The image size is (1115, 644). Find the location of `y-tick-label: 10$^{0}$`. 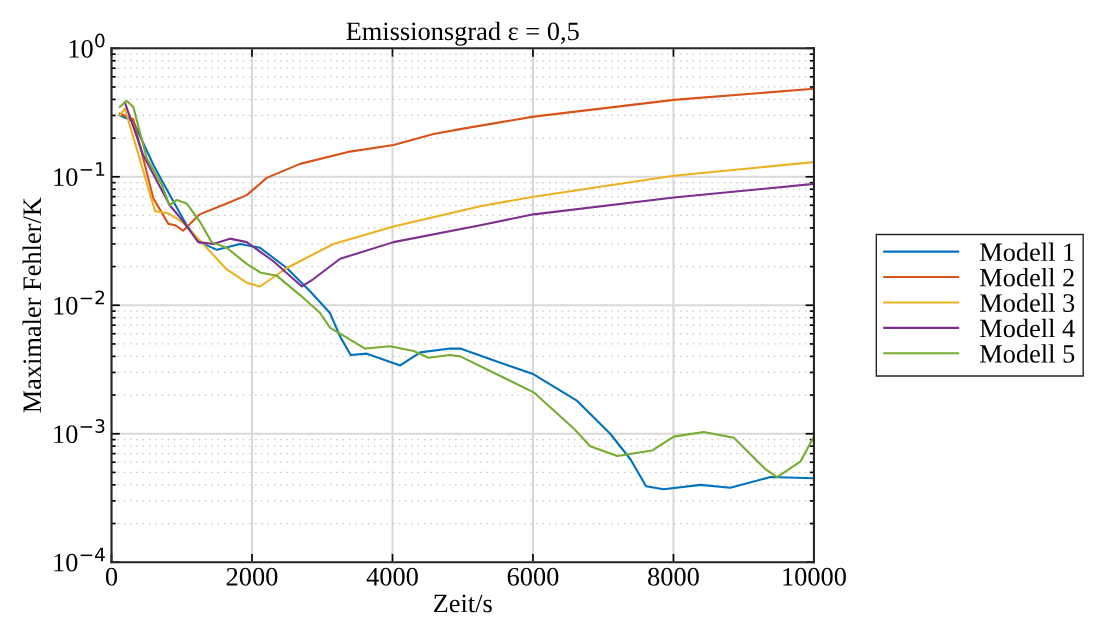

y-tick-label: 10$^{0}$ is located at coordinates (87, 45).